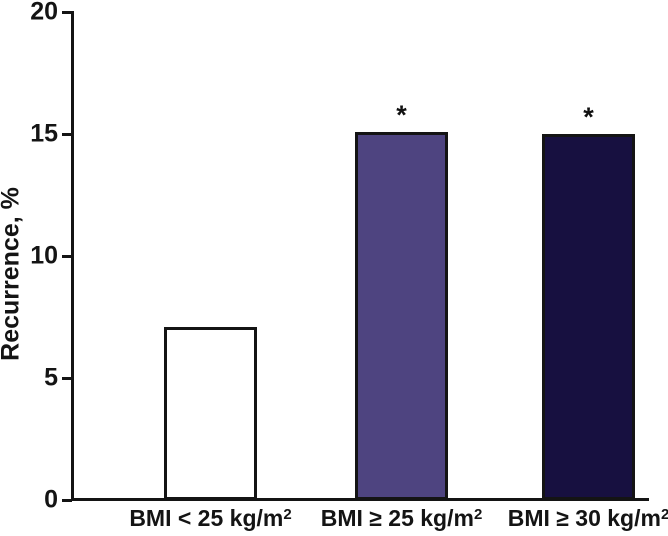  What do you see at coordinates (12, 274) in the screenshot?
I see `y-axis-title: Recurrence, %` at bounding box center [12, 274].